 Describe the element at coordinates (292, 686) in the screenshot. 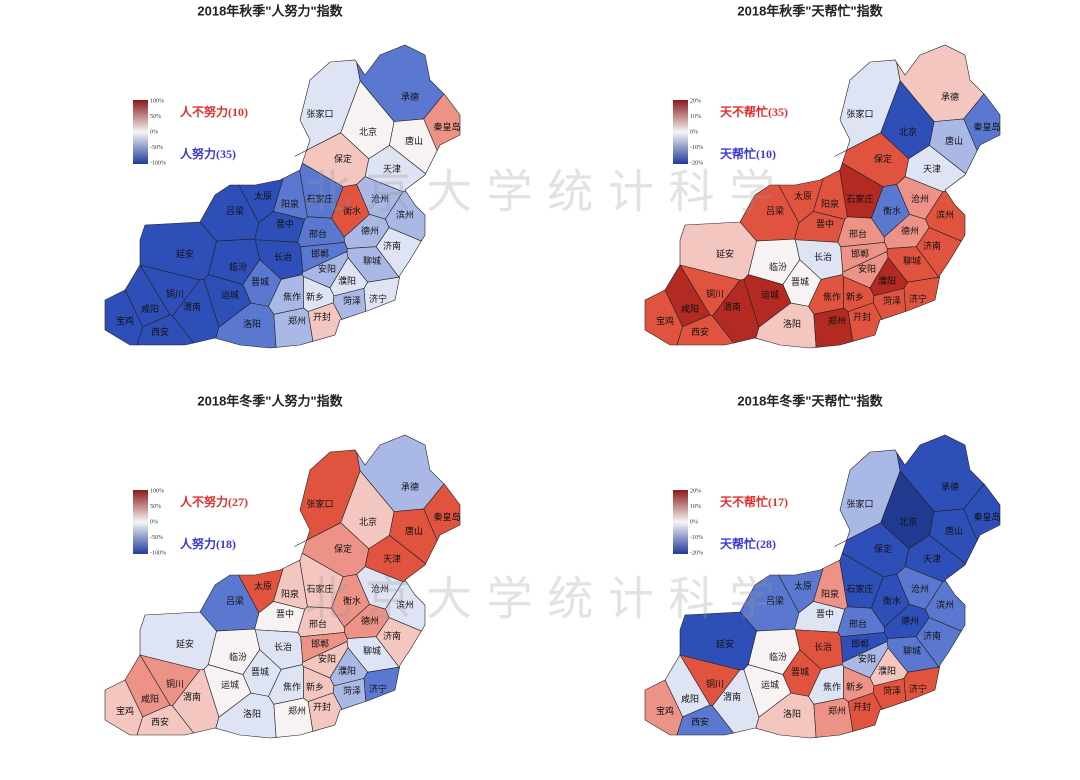

I see `city-label: 焦作` at that location.